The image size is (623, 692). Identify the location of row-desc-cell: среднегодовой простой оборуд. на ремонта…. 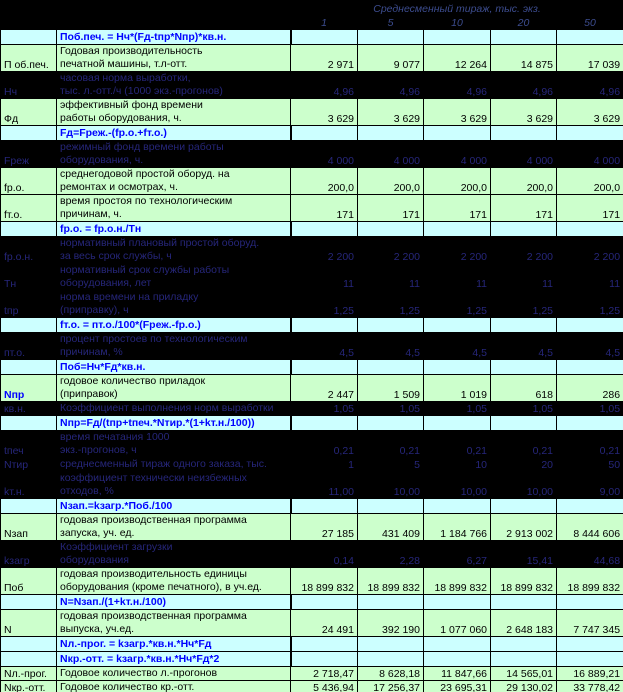
(173, 181).